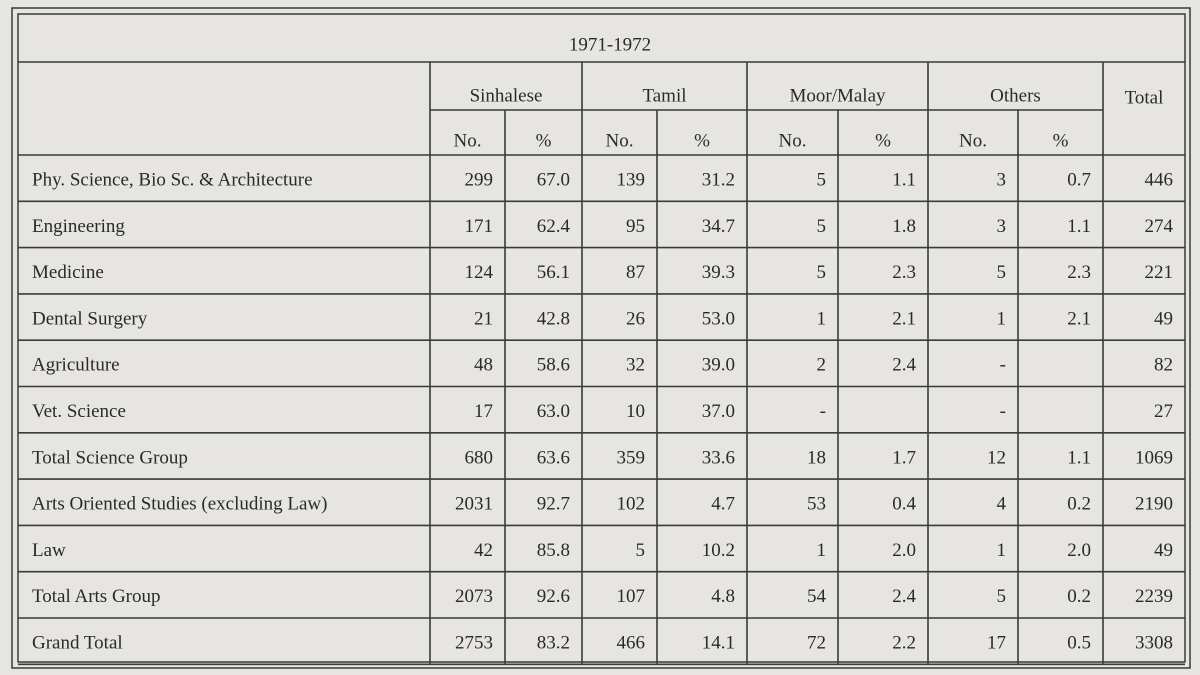  I want to click on row-label: Engineering, so click(78, 226).